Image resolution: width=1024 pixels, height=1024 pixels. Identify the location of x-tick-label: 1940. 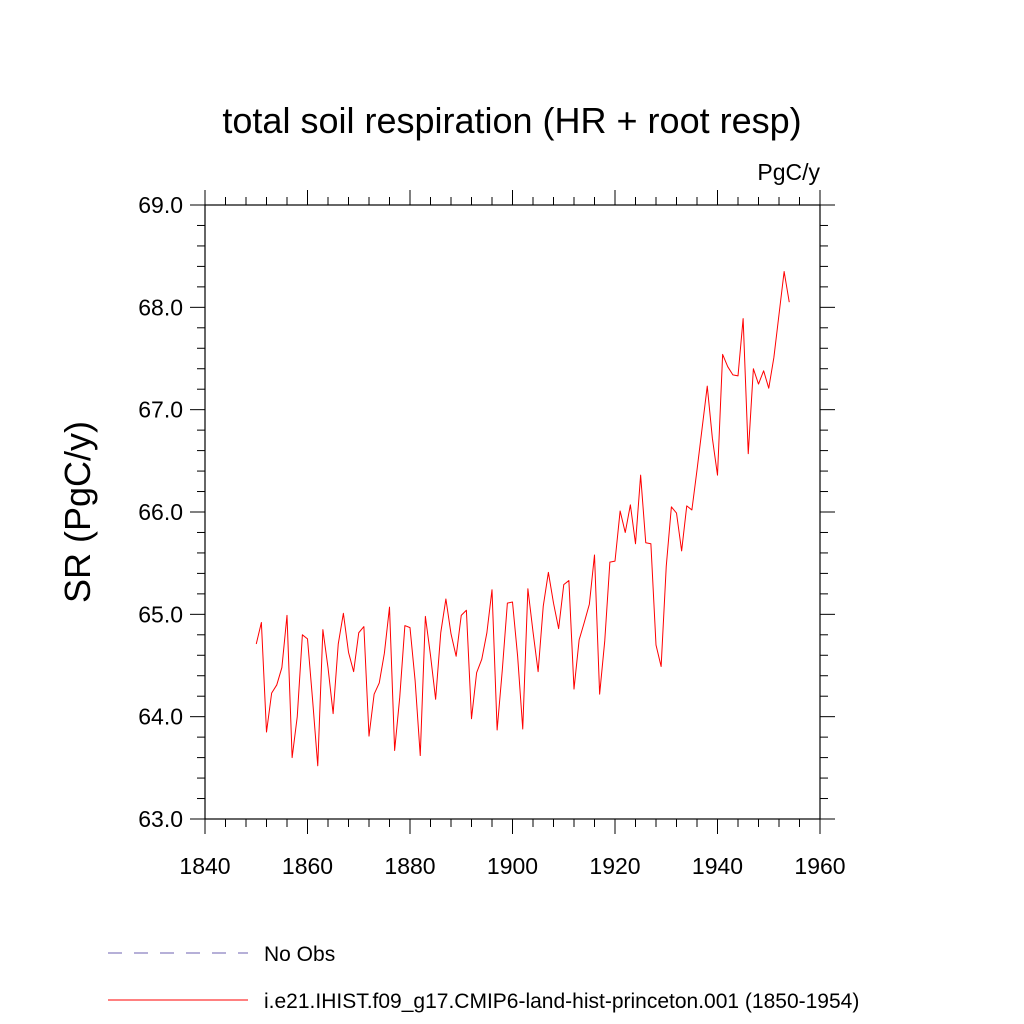
(717, 866).